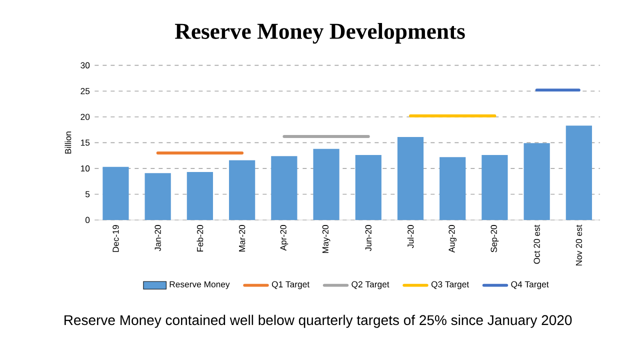 This screenshot has height=360, width=640. Describe the element at coordinates (87, 220) in the screenshot. I see `y-tick-label: 0` at that location.